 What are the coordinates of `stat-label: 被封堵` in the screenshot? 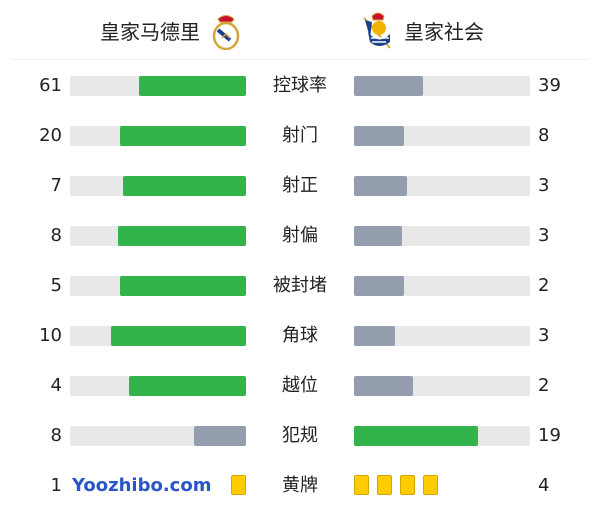 It's located at (300, 285).